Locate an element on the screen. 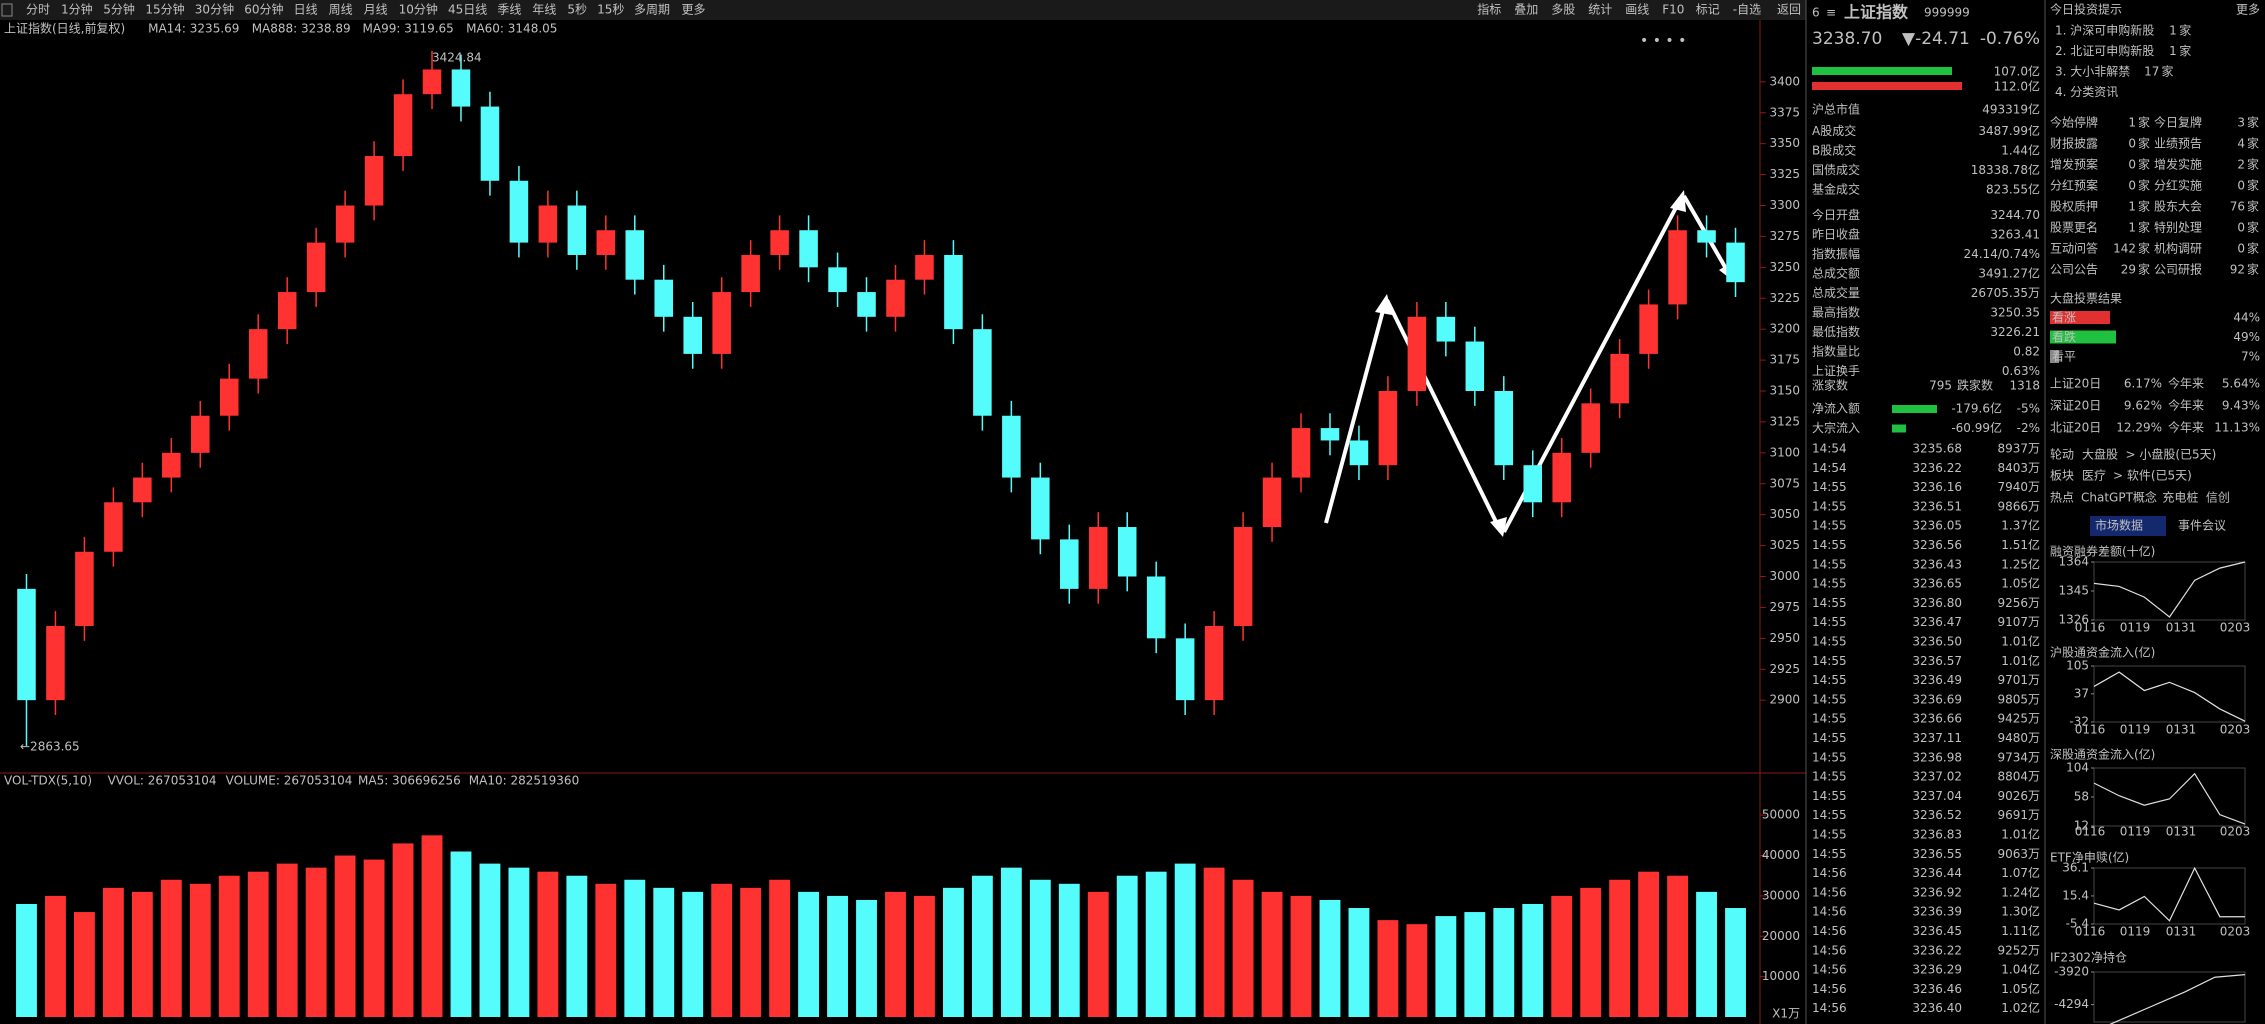 This screenshot has height=1024, width=2265. period-tab: 日线 is located at coordinates (306, 10).